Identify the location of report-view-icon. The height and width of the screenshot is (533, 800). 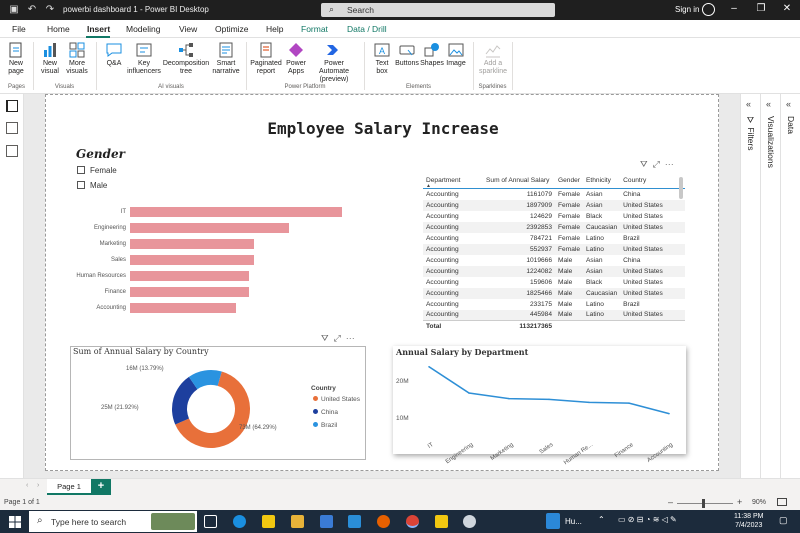
(12, 106).